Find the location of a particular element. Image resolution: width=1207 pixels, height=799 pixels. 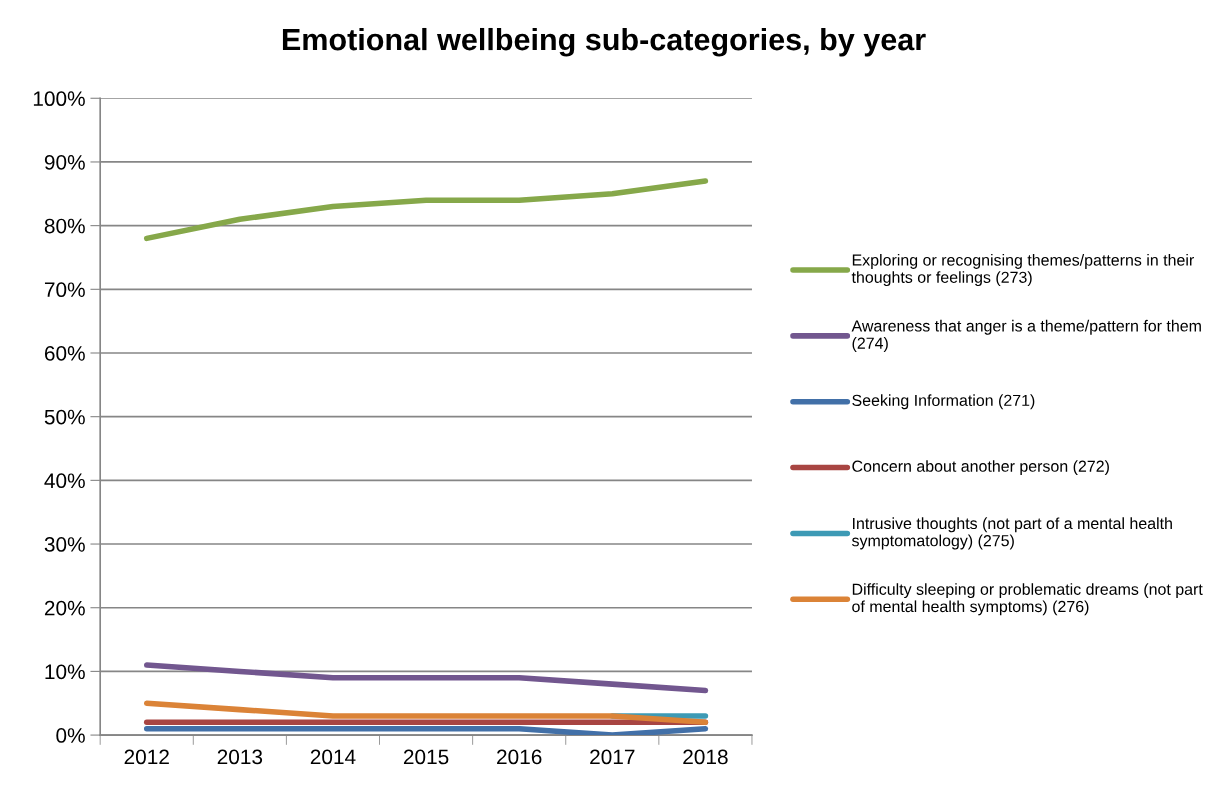

x-tick-label: 2013 is located at coordinates (240, 757).